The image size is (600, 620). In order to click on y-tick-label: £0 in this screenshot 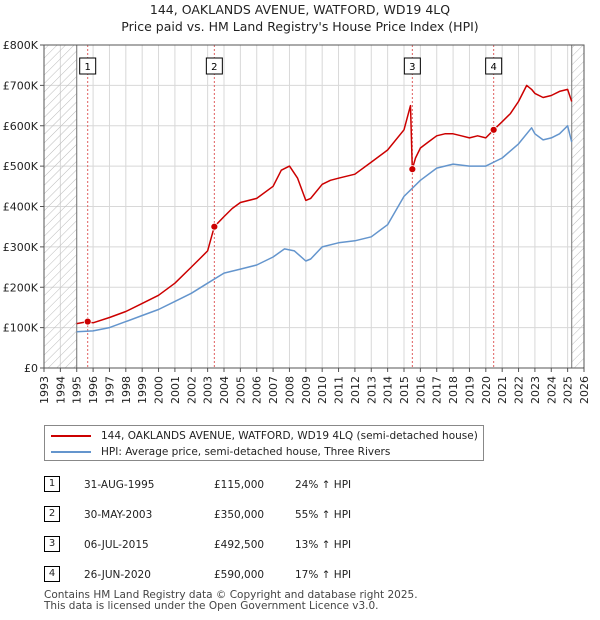, I will do `click(31, 368)`.